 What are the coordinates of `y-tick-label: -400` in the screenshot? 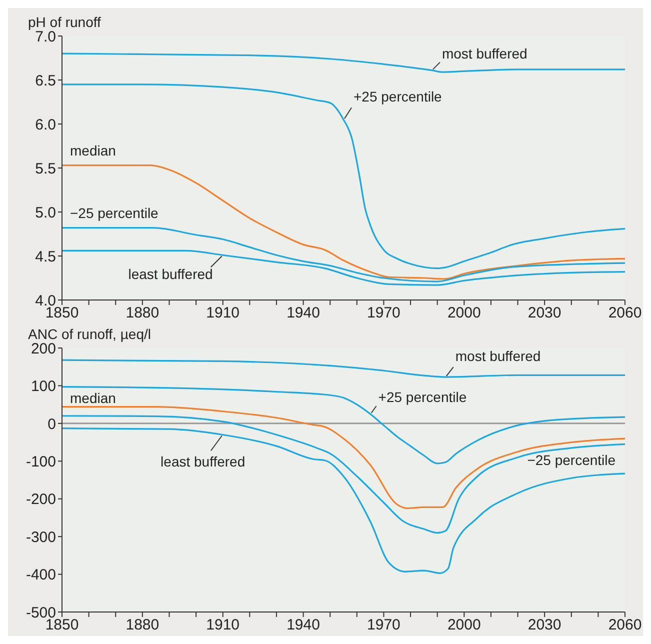 It's located at (41, 575).